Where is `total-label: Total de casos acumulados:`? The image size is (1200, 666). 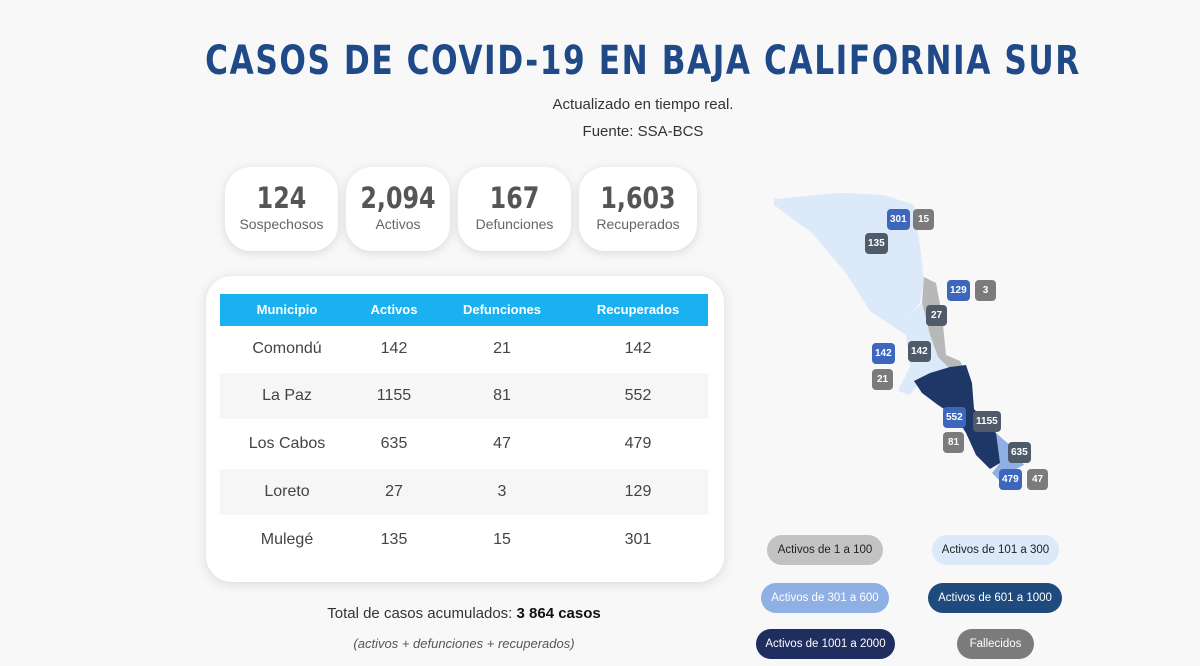
total-label: Total de casos acumulados: is located at coordinates (420, 613).